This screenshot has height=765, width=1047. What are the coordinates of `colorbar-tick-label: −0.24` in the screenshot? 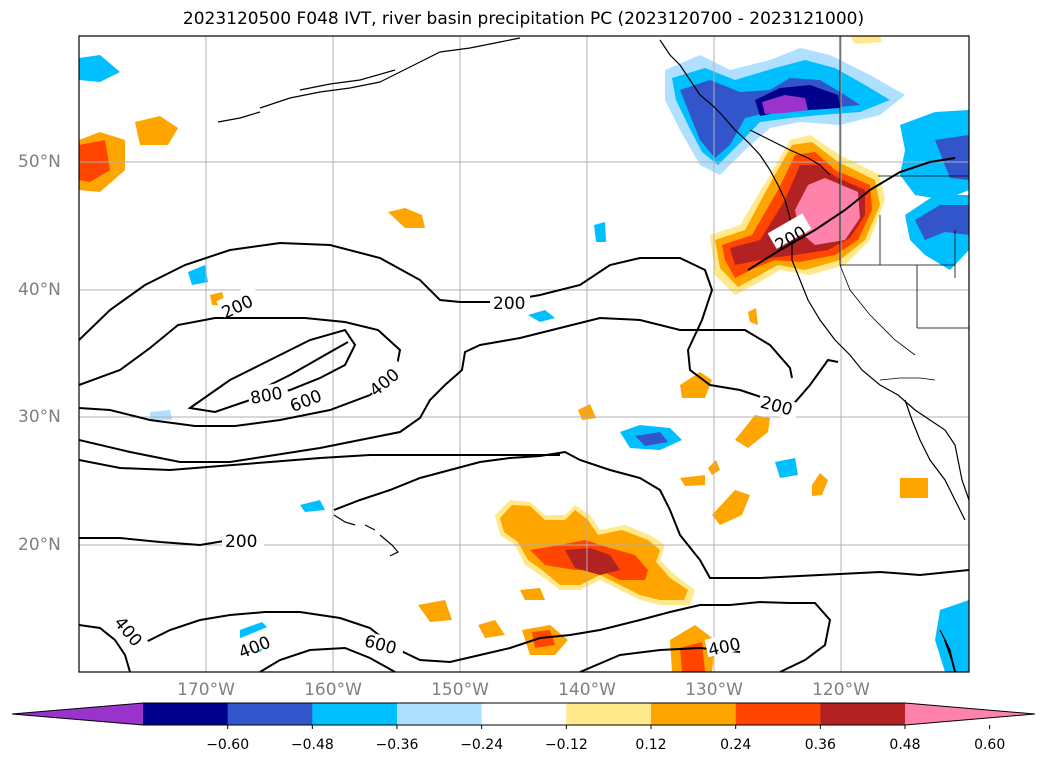 It's located at (482, 745).